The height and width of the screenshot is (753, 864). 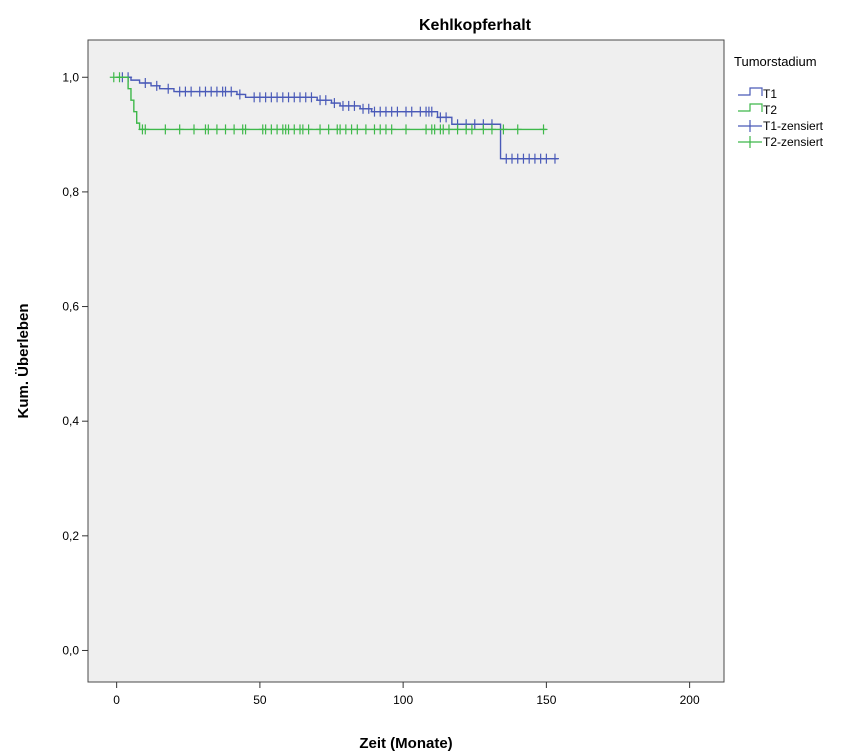 I want to click on x-tick-label: 0, so click(x=116, y=700).